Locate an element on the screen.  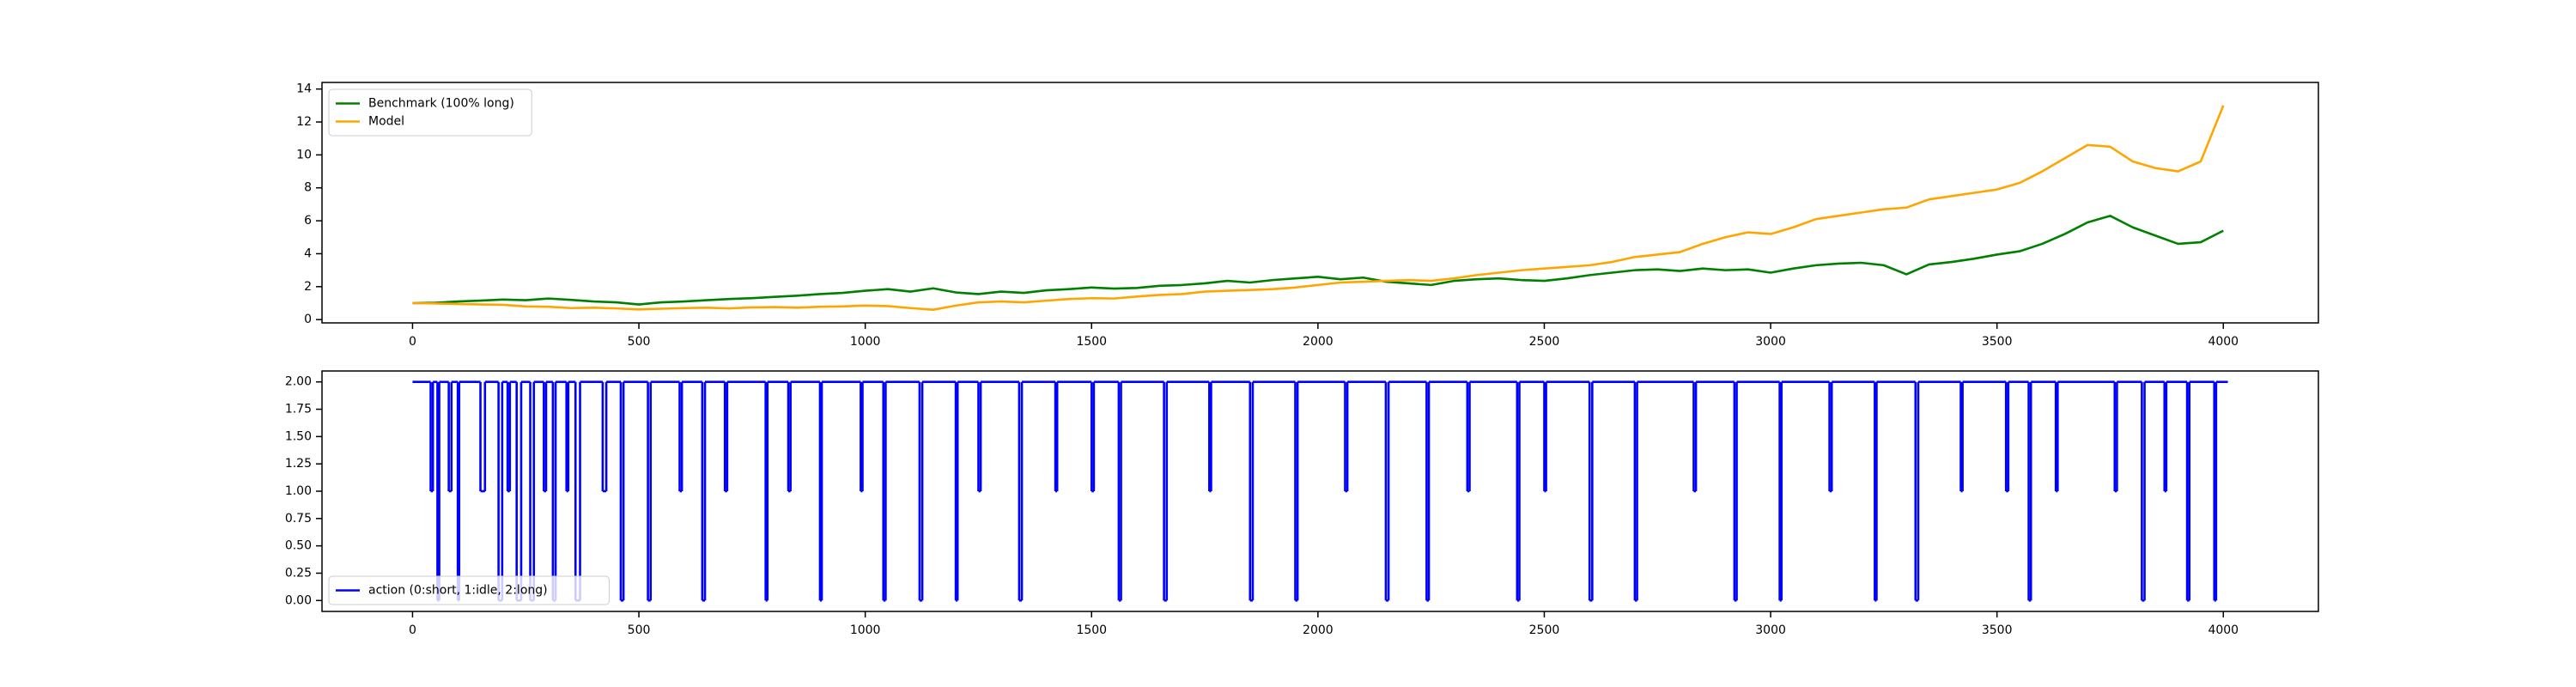
legend-label: action (0:short, 1:idle, 2:long) is located at coordinates (458, 591).